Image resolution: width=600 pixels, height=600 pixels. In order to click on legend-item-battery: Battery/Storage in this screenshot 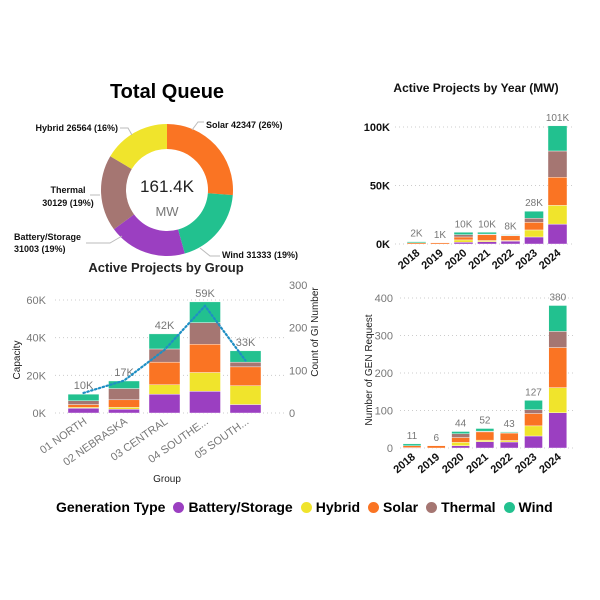, I will do `click(233, 507)`.